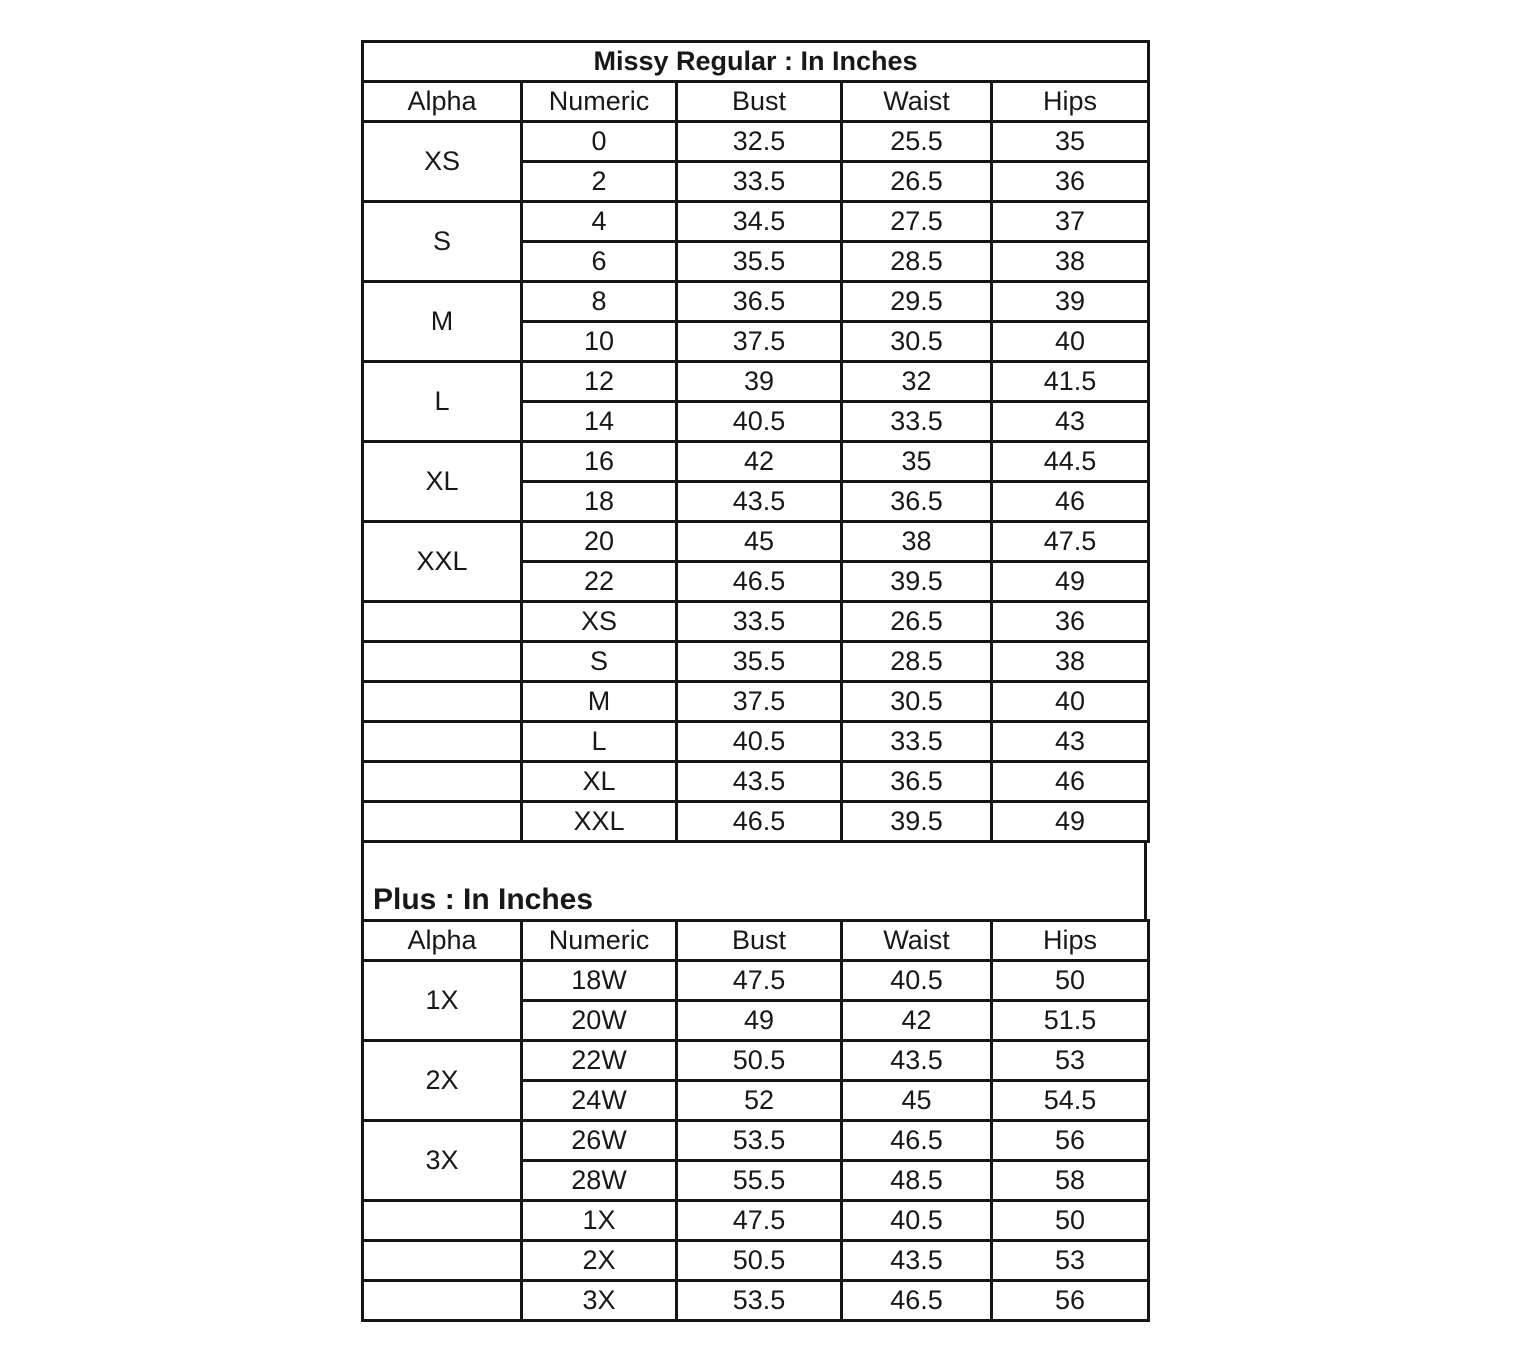 The height and width of the screenshot is (1349, 1517). I want to click on numeric-cell: 1X, so click(599, 1220).